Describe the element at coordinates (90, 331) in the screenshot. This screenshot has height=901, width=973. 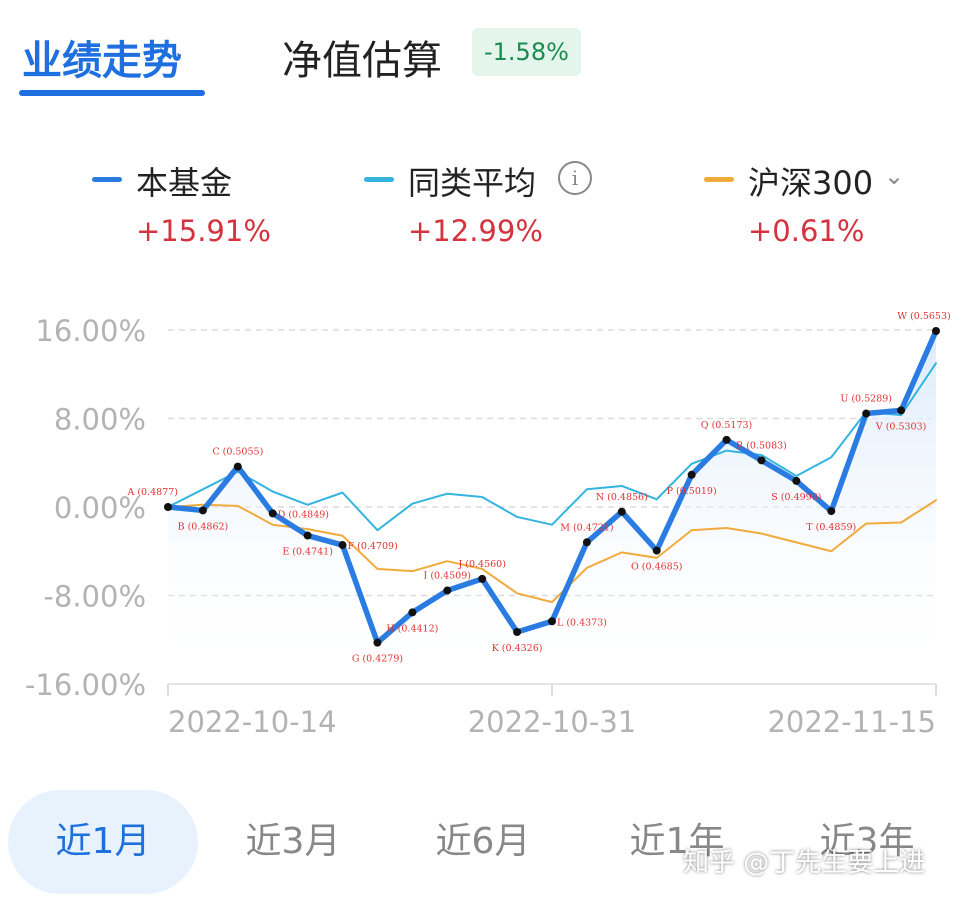
I see `y-tick-label: 16.00%` at that location.